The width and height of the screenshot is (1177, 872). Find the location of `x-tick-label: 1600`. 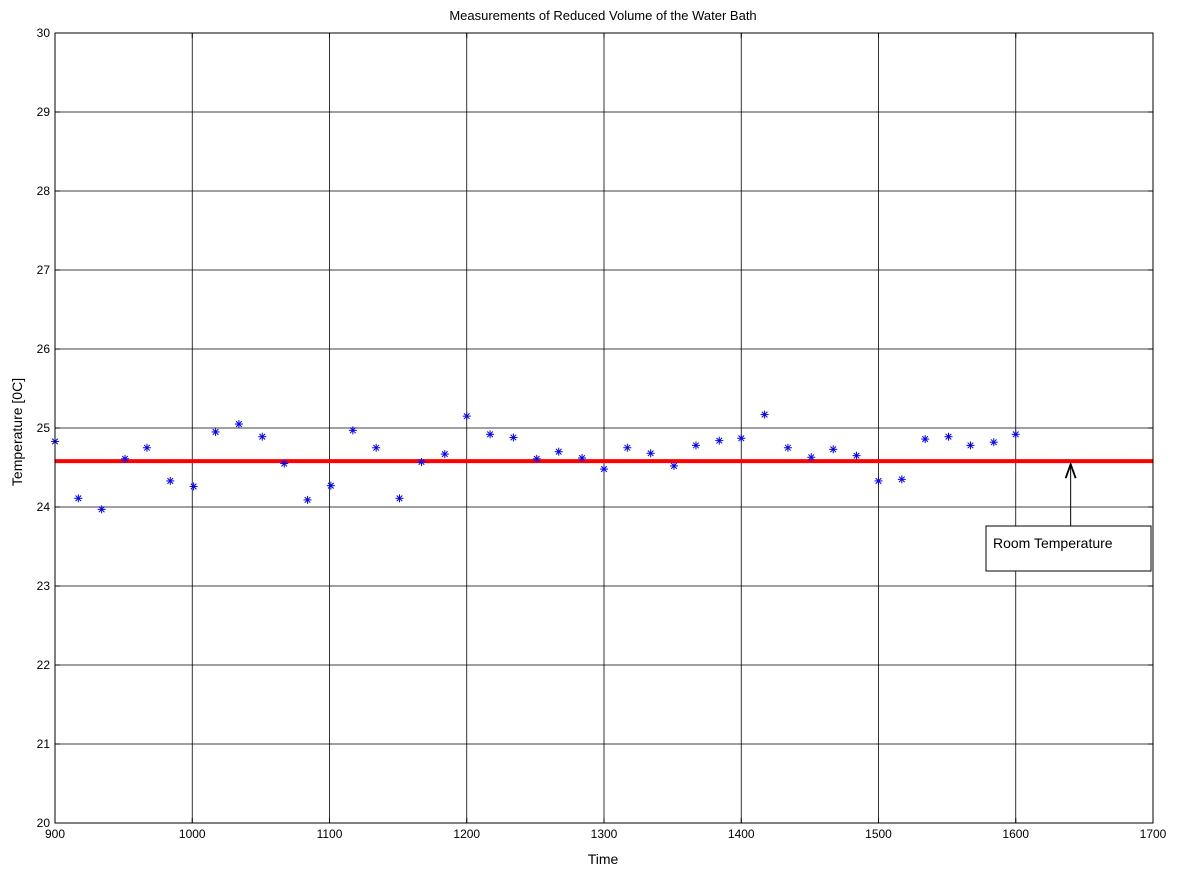

x-tick-label: 1600 is located at coordinates (1015, 834).